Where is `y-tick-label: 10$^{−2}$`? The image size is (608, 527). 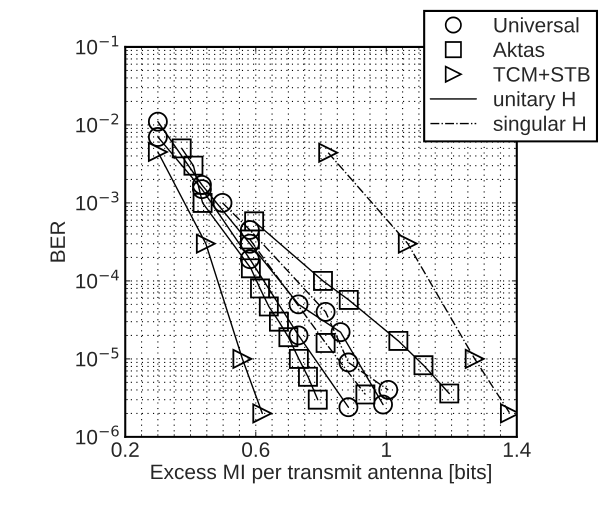
y-tick-label: 10$^{−2}$ is located at coordinates (97, 122).